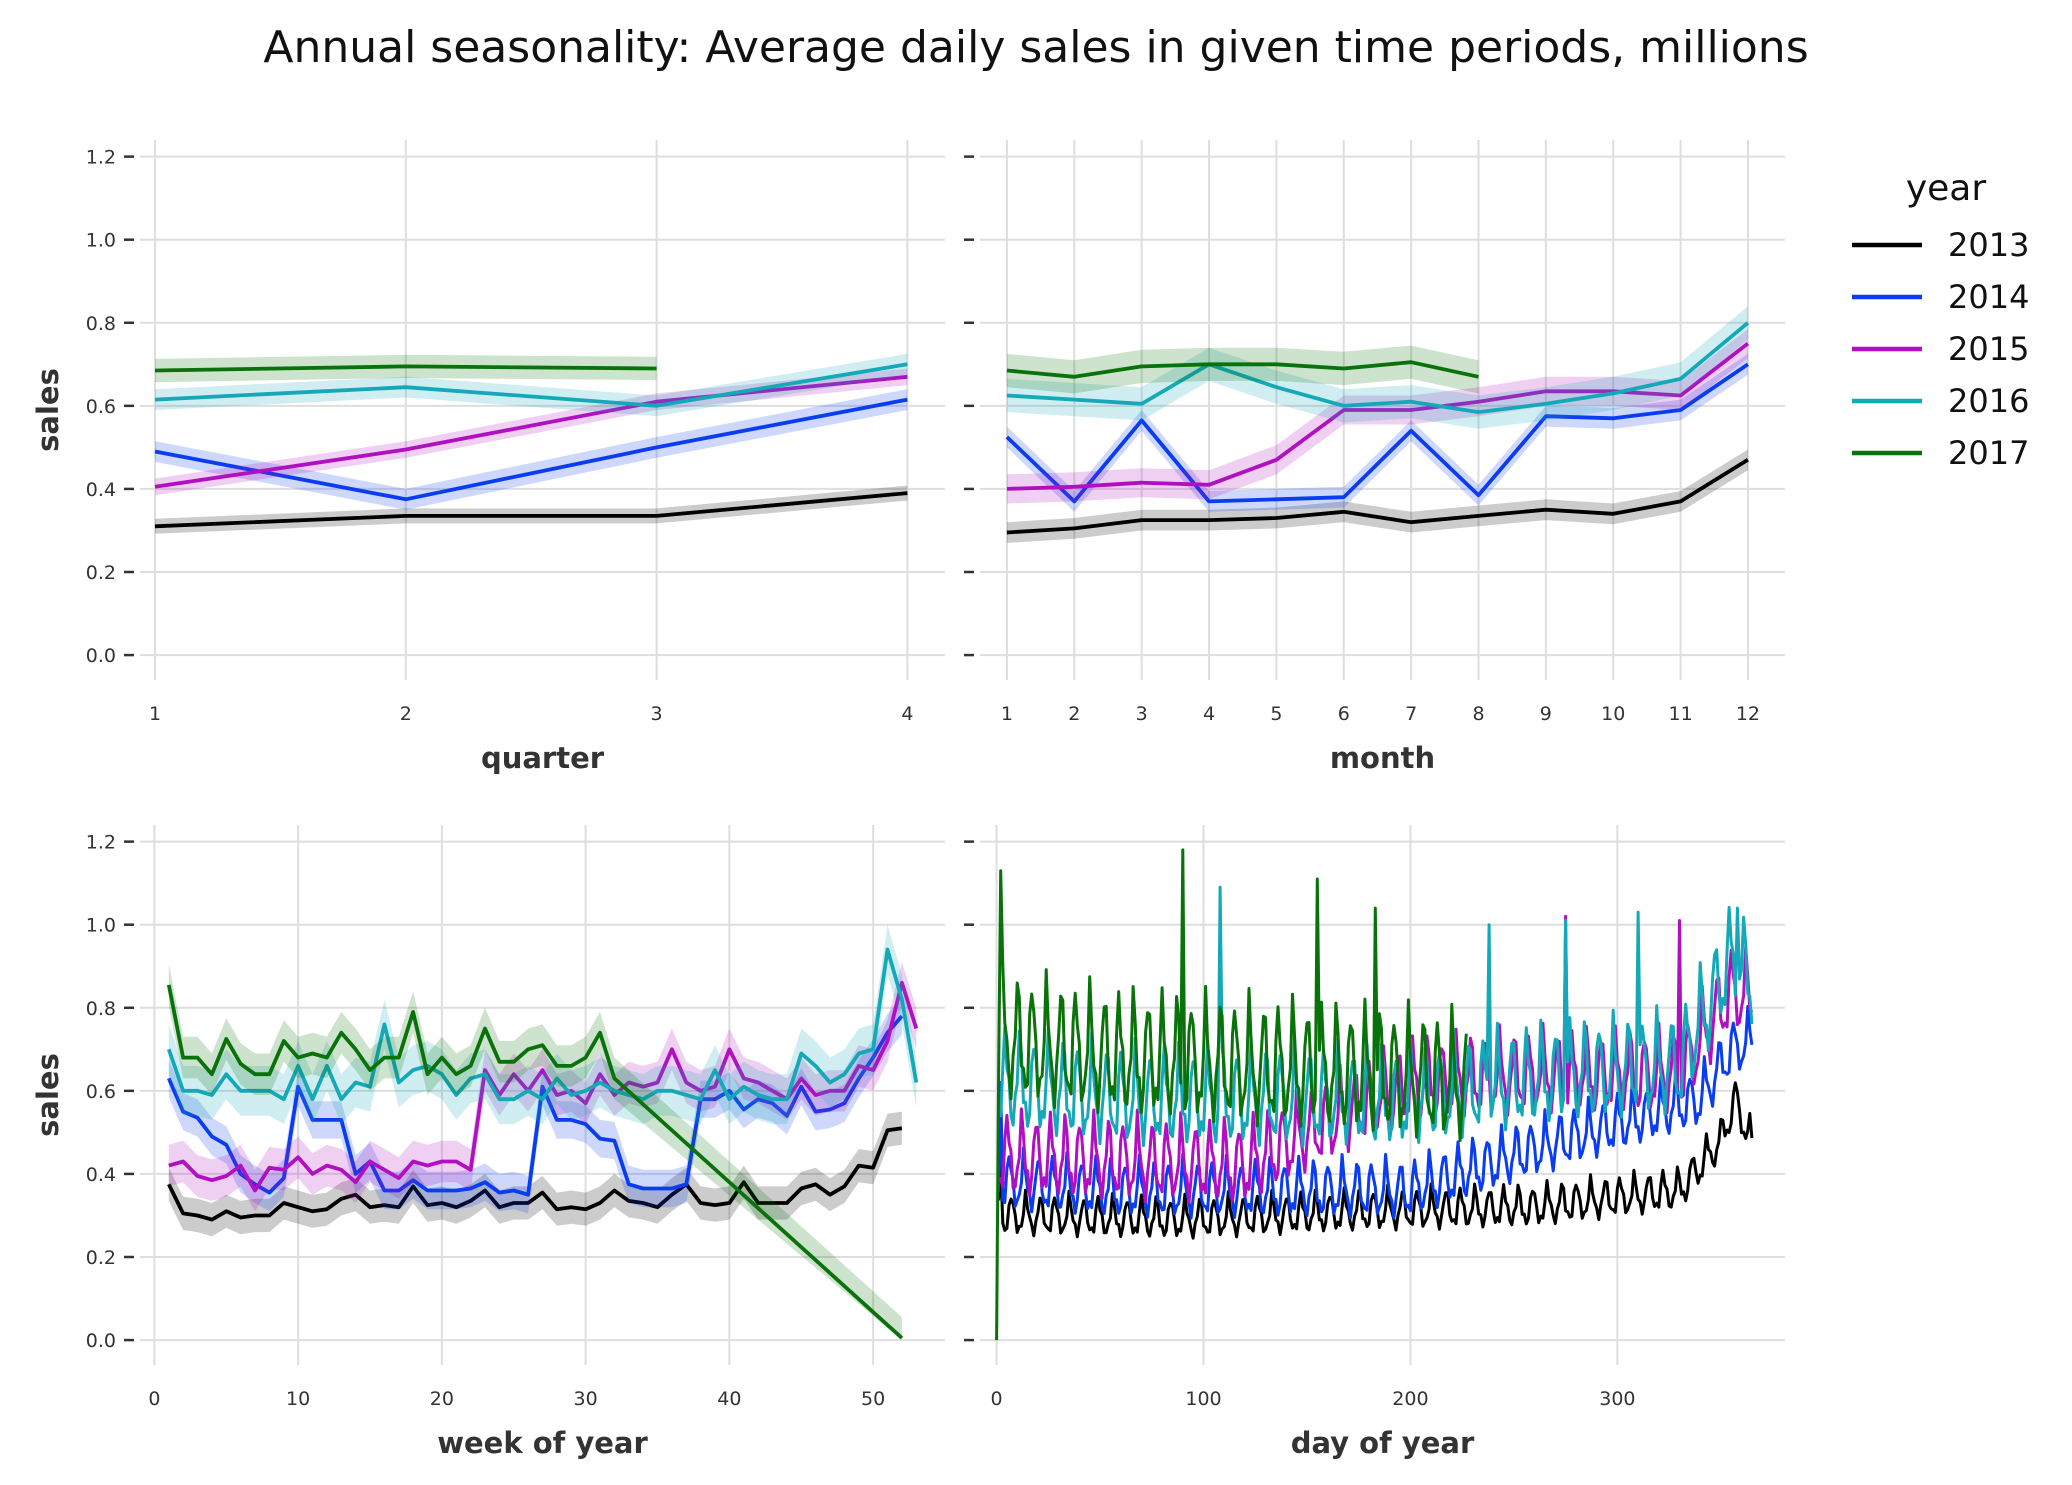 The height and width of the screenshot is (1485, 2072). I want to click on legend-label: 2013, so click(1988, 245).